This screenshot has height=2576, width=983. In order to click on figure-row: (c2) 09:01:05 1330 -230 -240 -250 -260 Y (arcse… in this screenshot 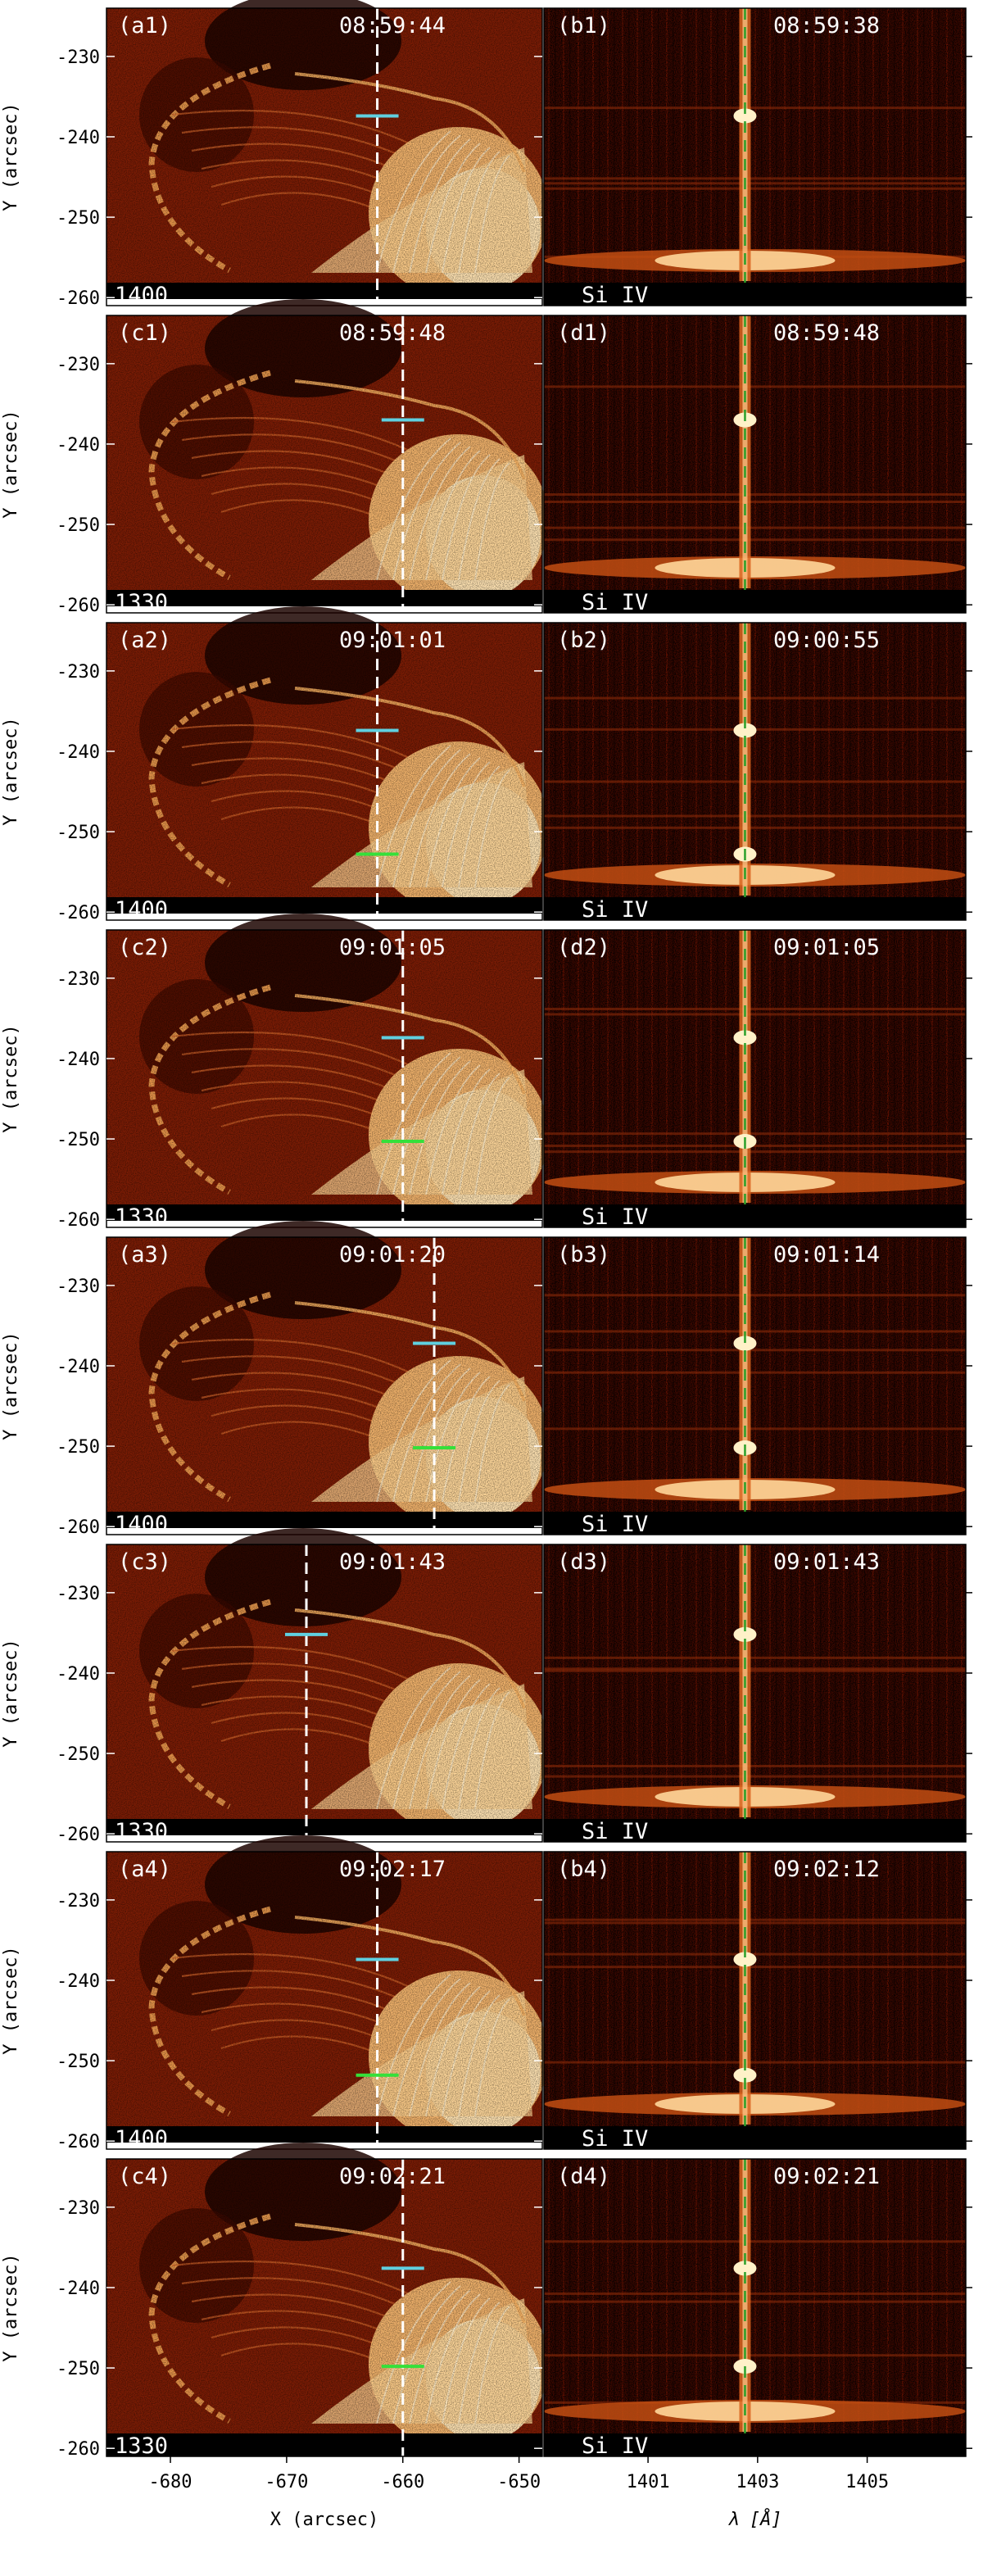, I will do `click(486, 1072)`.